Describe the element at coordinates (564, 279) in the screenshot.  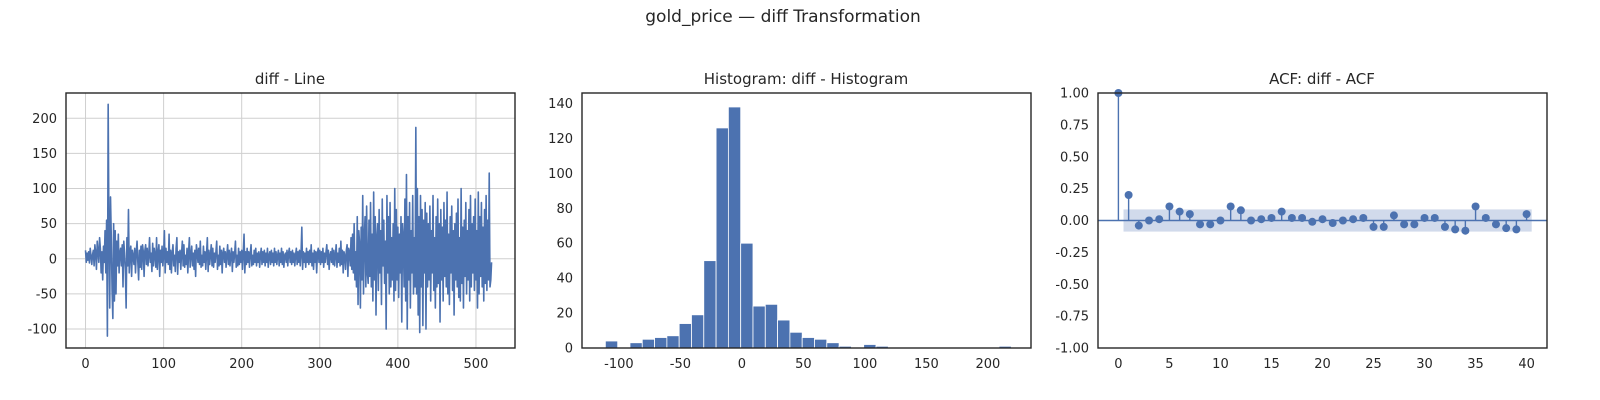
I see `hist-ytick-label: 40` at that location.